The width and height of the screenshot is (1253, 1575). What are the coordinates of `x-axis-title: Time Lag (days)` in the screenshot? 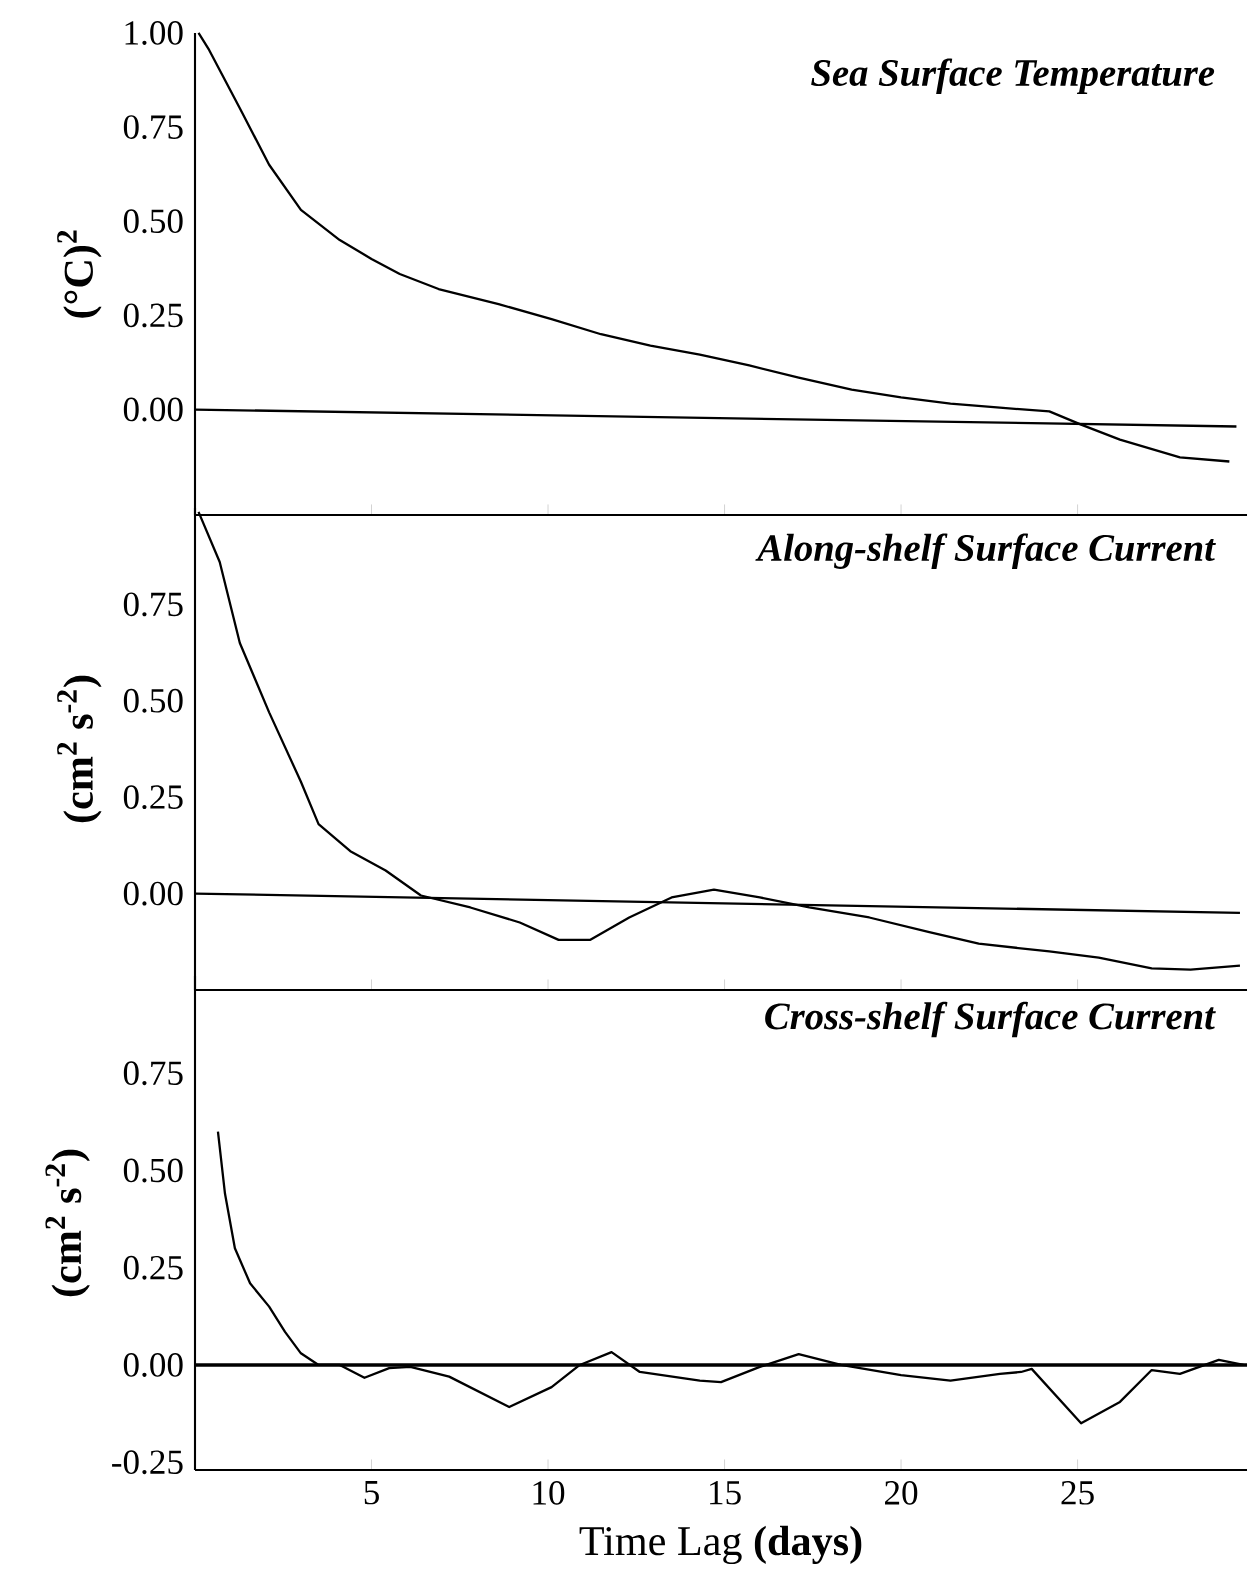 It's located at (720, 1545).